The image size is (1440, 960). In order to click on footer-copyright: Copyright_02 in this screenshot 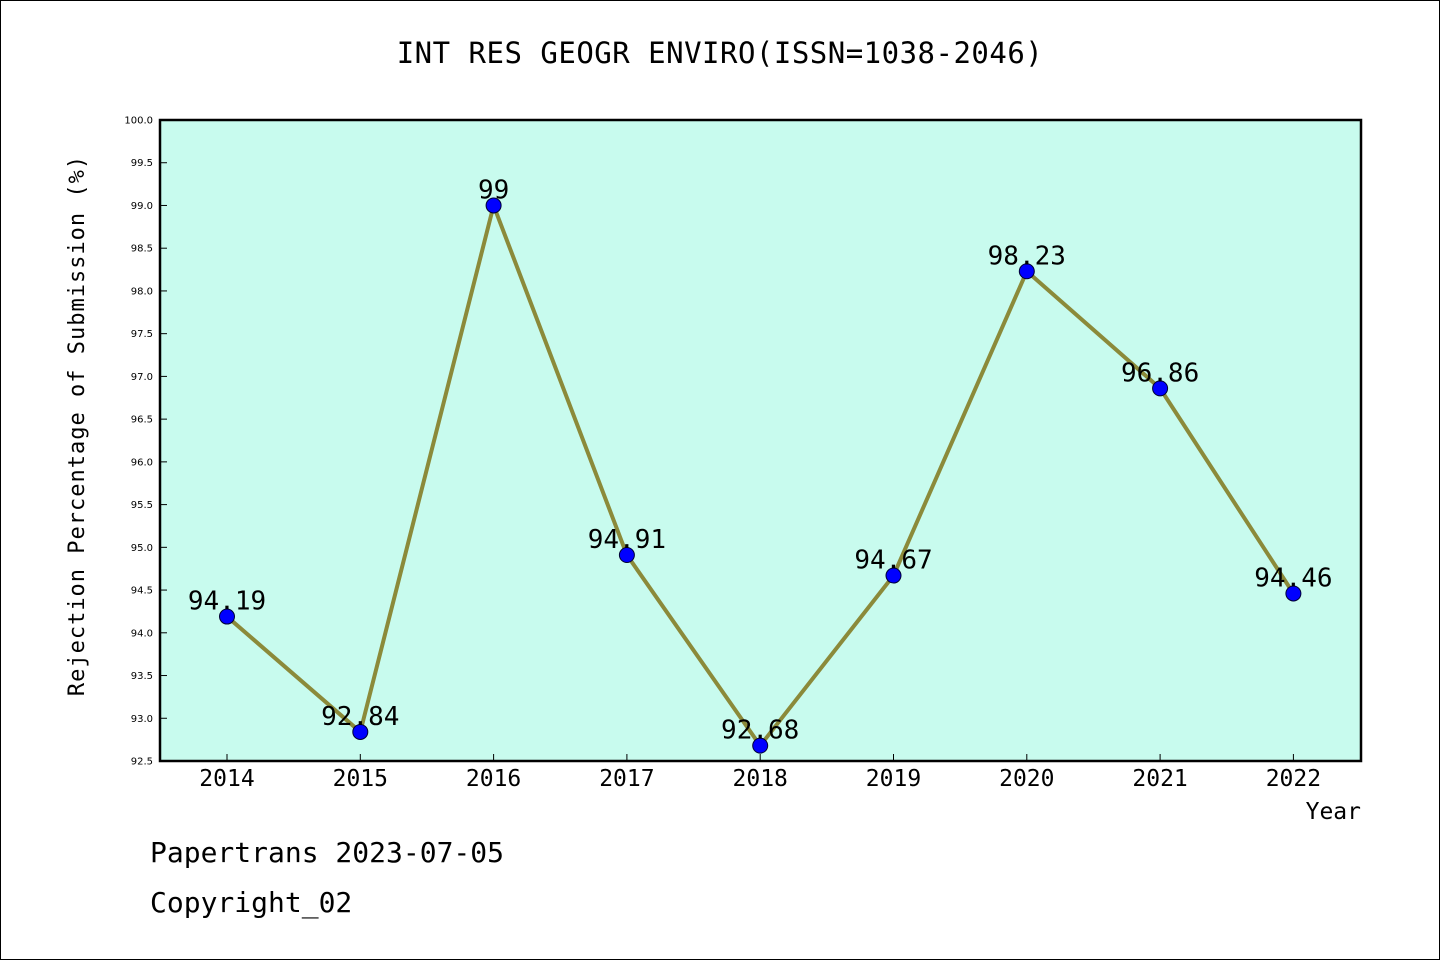, I will do `click(251, 902)`.